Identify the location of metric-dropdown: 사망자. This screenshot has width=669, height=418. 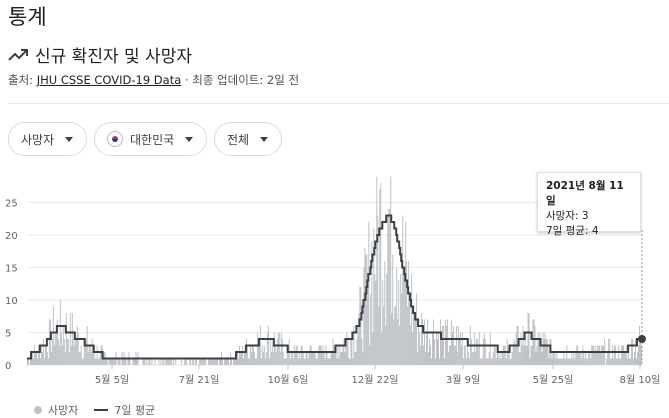
(48, 139).